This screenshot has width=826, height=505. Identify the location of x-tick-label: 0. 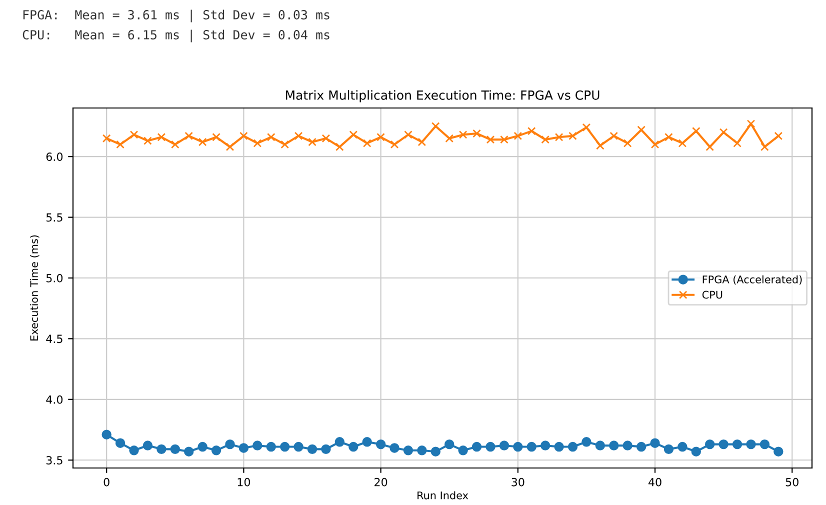
(107, 482).